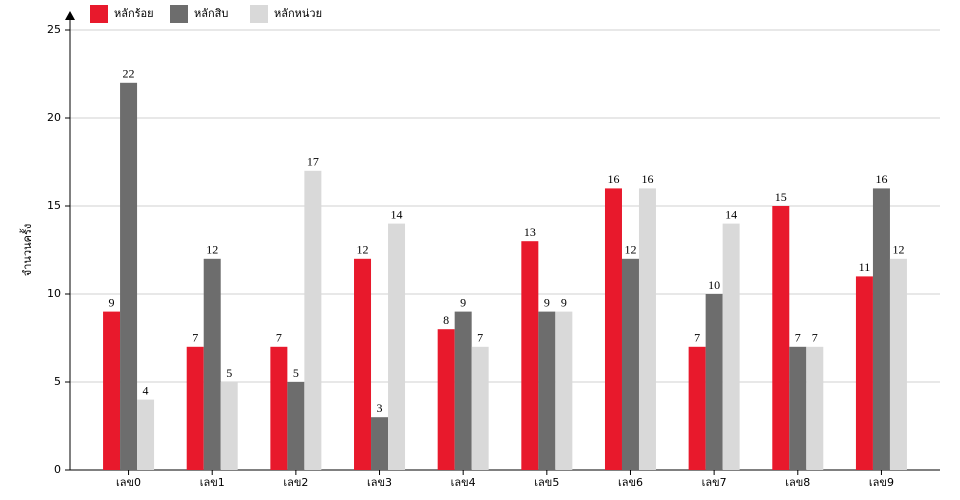  What do you see at coordinates (781, 197) in the screenshot?
I see `value-label: 15` at bounding box center [781, 197].